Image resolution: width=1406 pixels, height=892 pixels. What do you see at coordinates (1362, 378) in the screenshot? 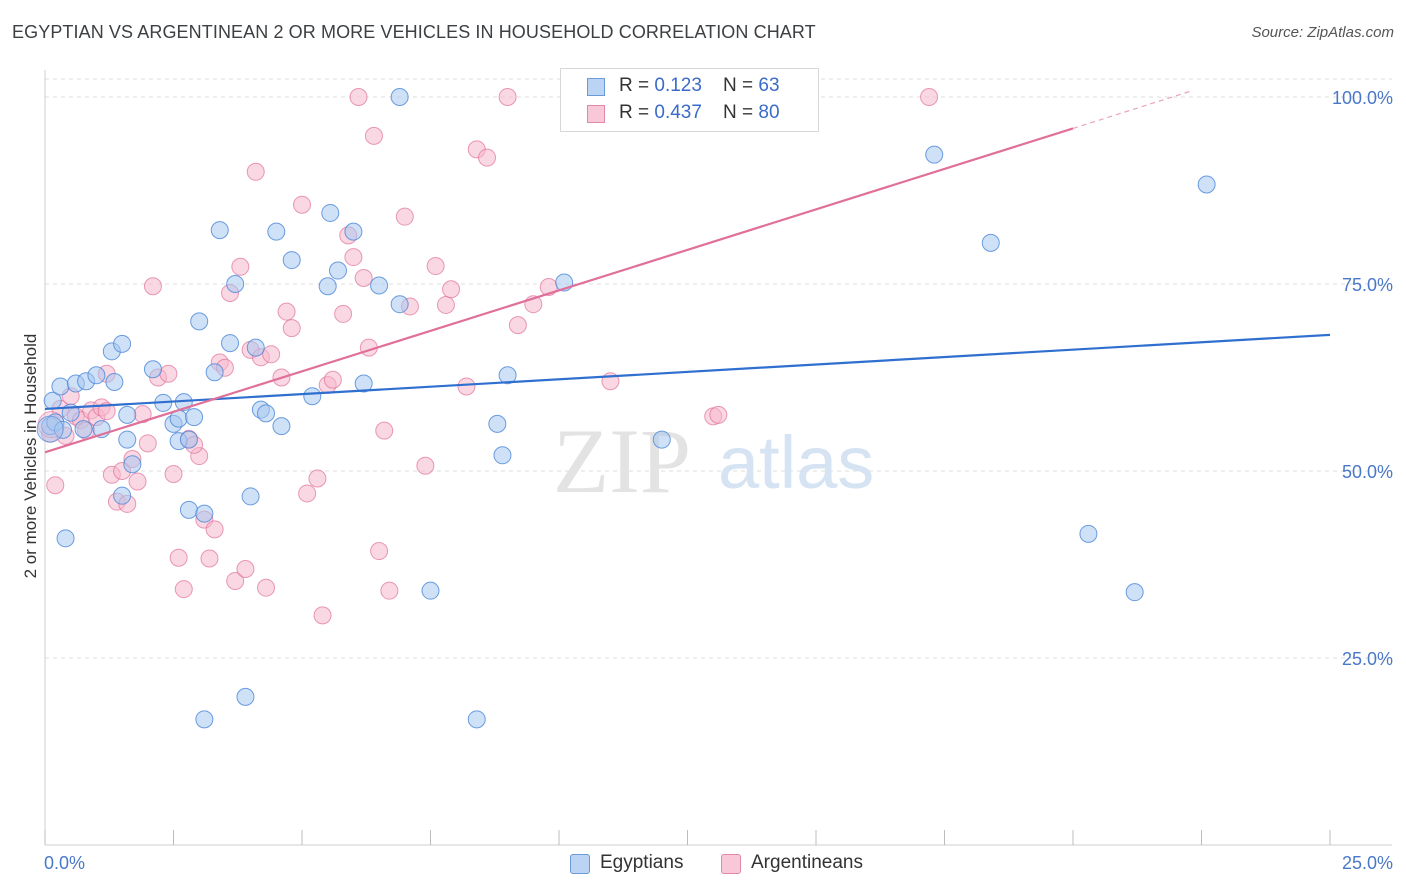
I see `y-tick-labels: 100.0% 75.0% 50.0% 25.0%` at bounding box center [1362, 378].